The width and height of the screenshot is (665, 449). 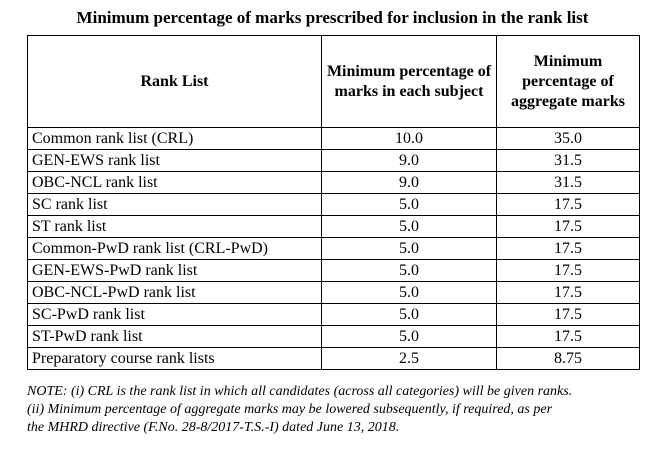 I want to click on table-row: ST-PwD rank list 5.0 17.5, so click(x=333, y=336).